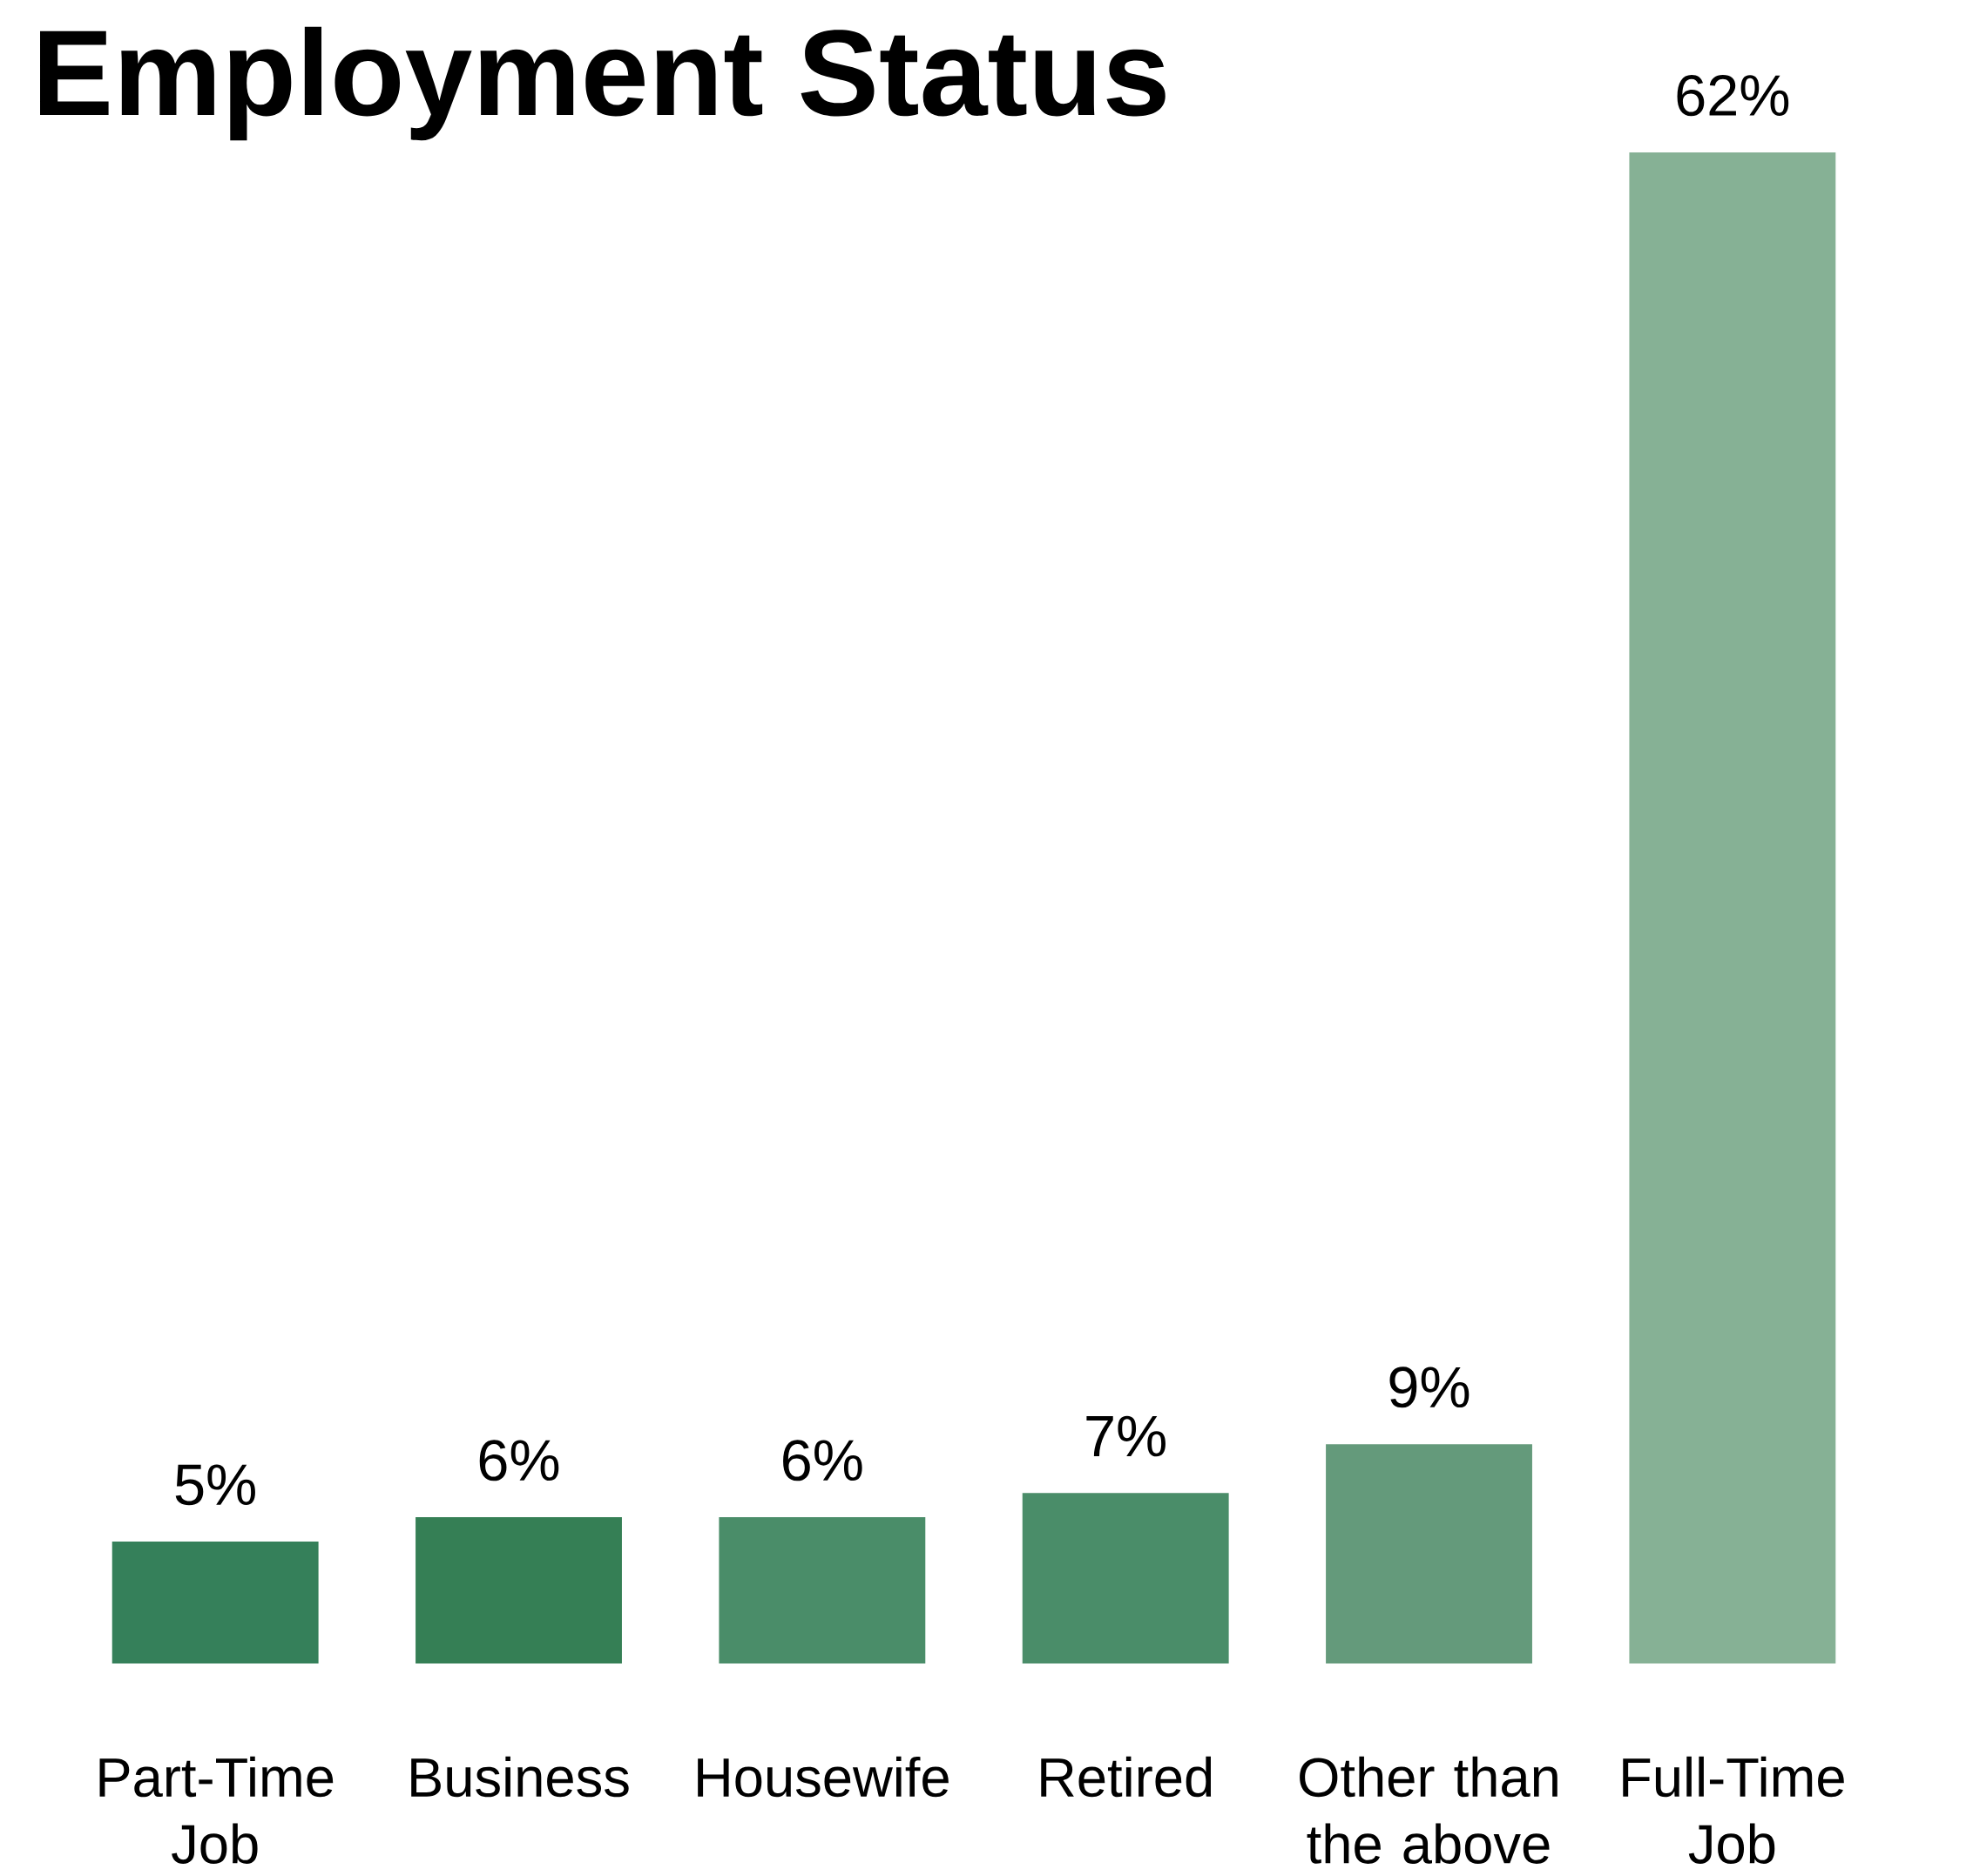  What do you see at coordinates (823, 1777) in the screenshot?
I see `x-tick-label: Housewife` at bounding box center [823, 1777].